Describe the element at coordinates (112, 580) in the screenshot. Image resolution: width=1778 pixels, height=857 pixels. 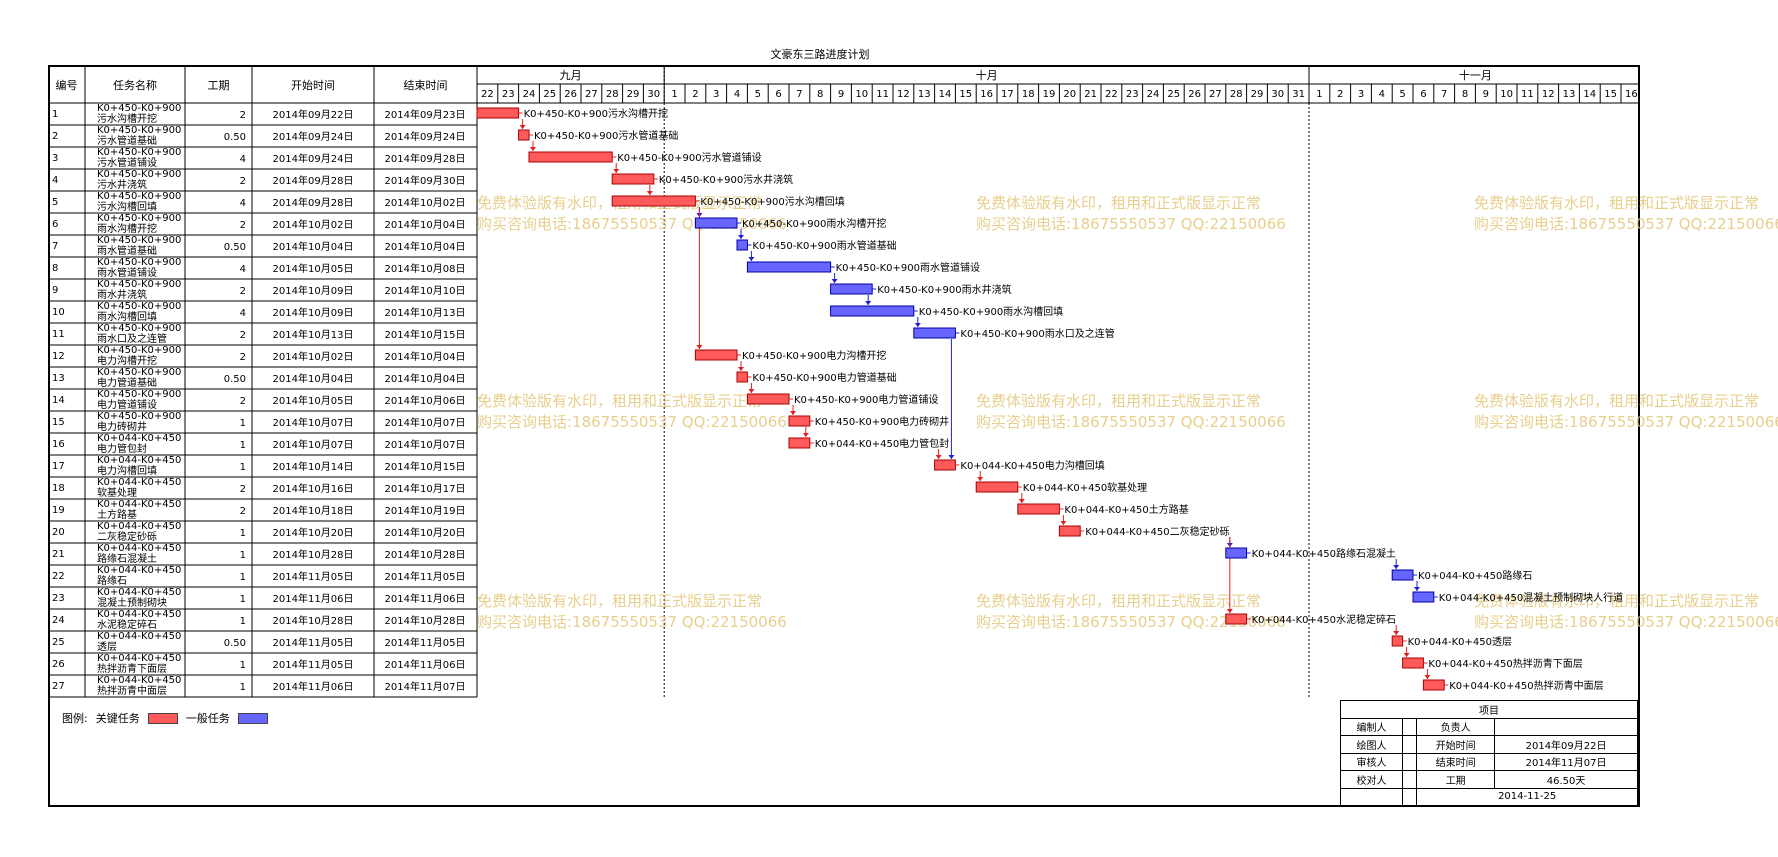
I see `task-name-line2: 路缘石` at that location.